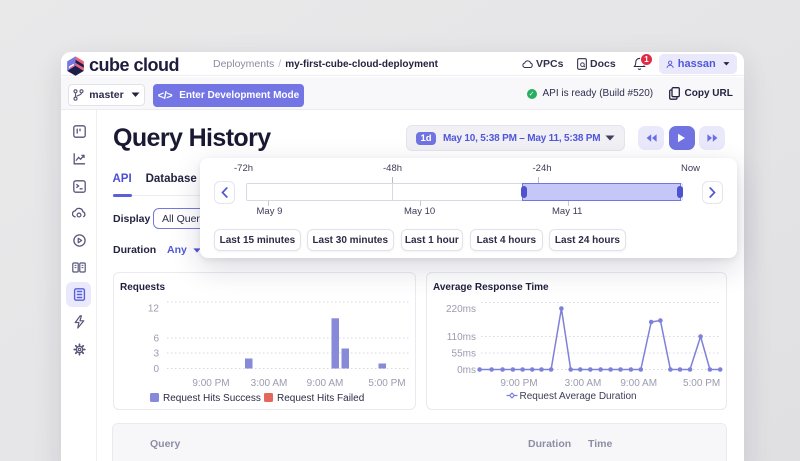 The width and height of the screenshot is (800, 461). Describe the element at coordinates (578, 396) in the screenshot. I see `svg-text: Request Average Duration` at that location.